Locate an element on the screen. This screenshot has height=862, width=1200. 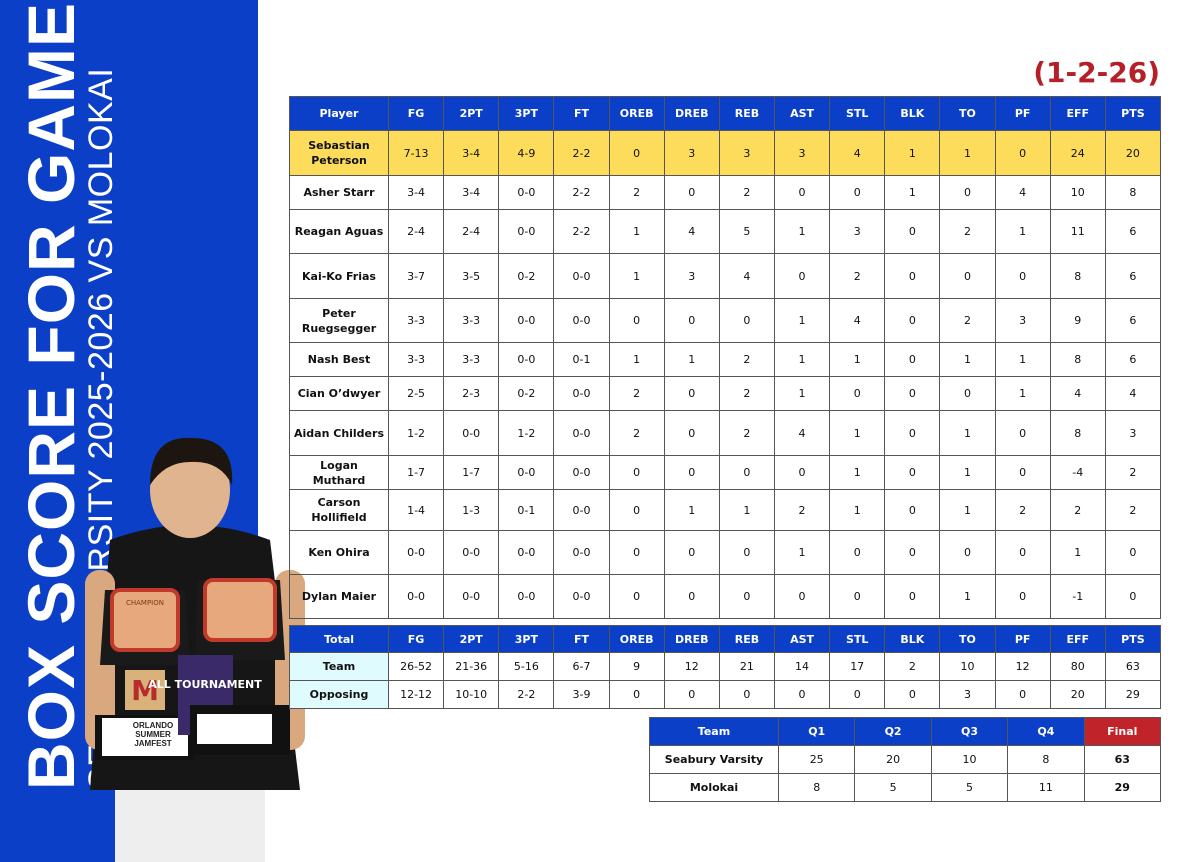
stat-cell: 3-3 is located at coordinates (416, 320).